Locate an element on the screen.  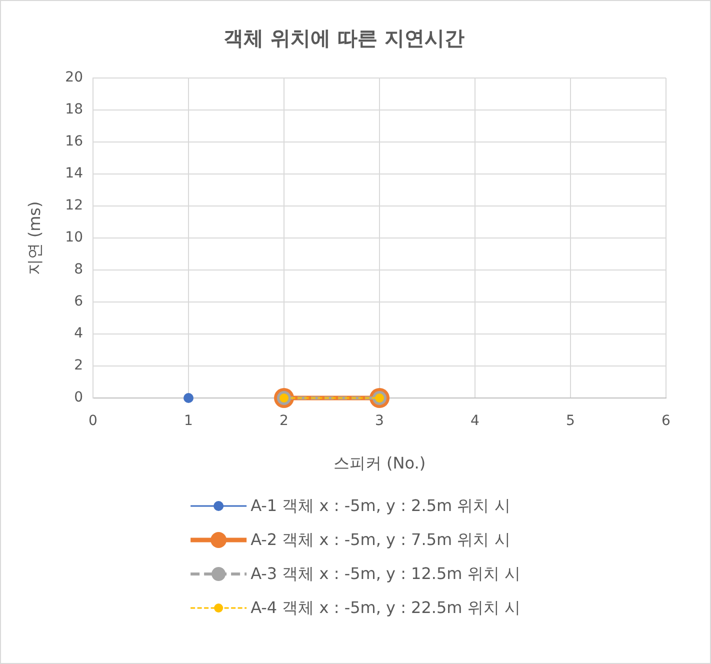
legend-label: A-4 객체 x : -5m, y : 22.5m 위치 시 is located at coordinates (385, 608).